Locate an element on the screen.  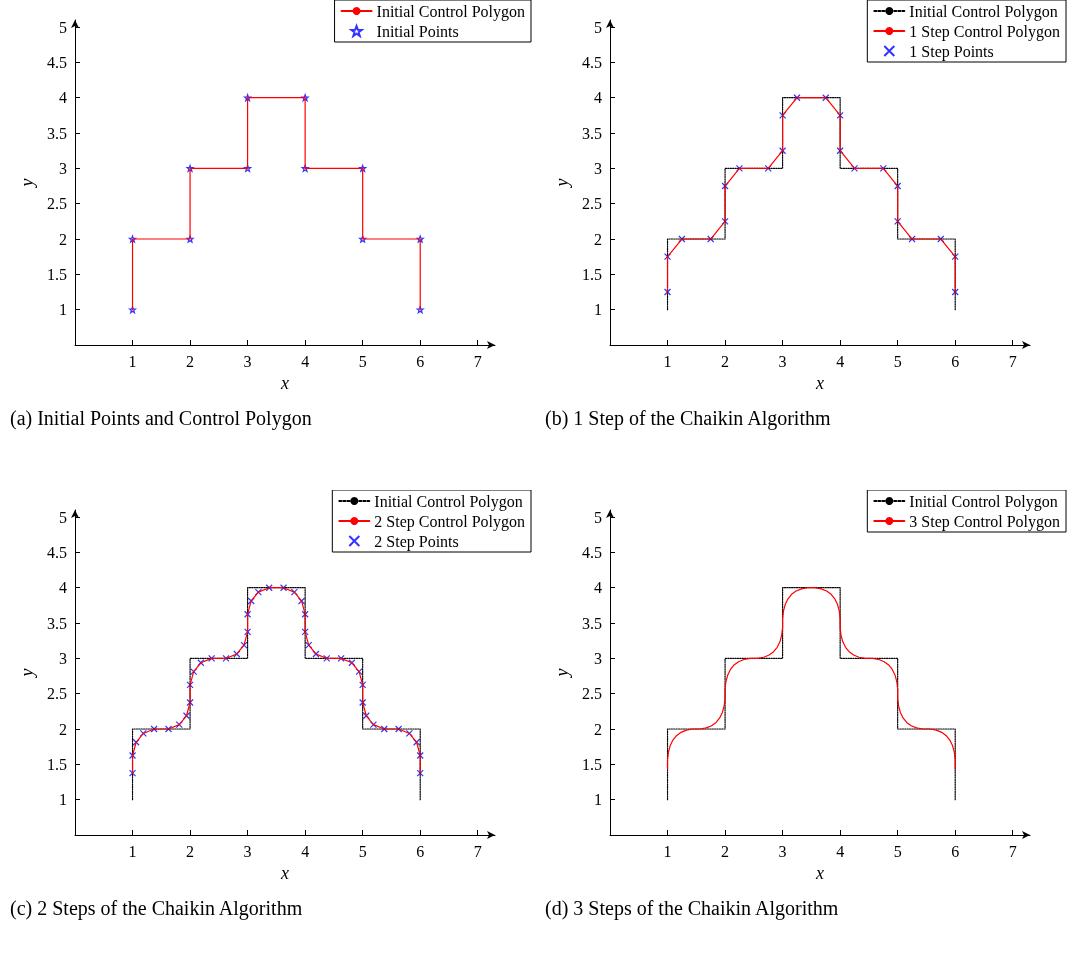
legend-label: 2 Step Points is located at coordinates (416, 541).